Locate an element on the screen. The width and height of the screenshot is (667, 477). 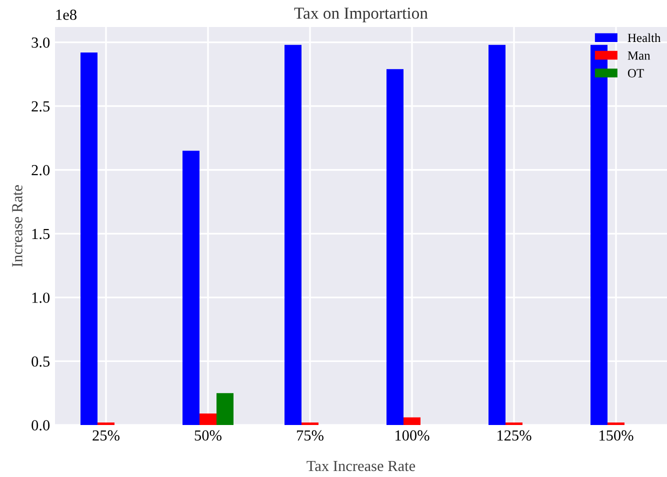
y-tick-label: 2.0 is located at coordinates (41, 170).